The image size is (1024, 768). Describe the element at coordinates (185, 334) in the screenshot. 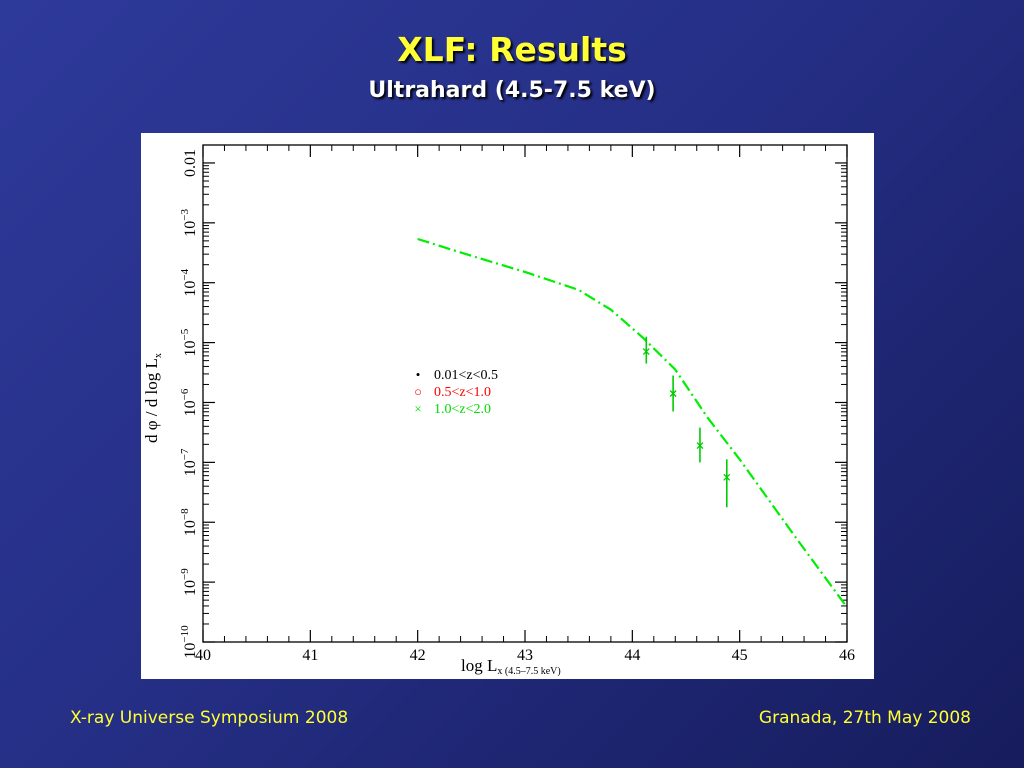

I see `y-tick-exponent: −5` at that location.